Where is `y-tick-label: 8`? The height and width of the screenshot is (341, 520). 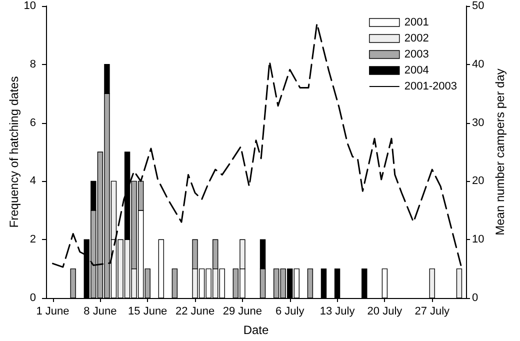 y-tick-label: 8 is located at coordinates (33, 64).